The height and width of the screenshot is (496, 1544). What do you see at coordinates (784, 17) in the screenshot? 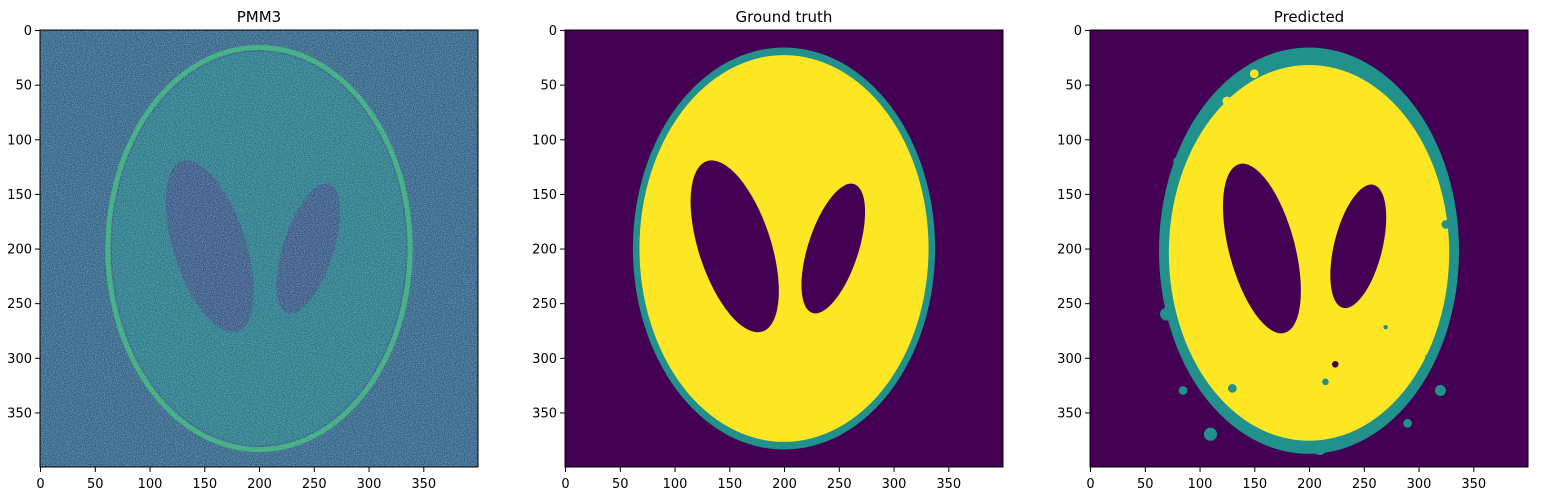
I see `subplot-title: Ground truth` at bounding box center [784, 17].